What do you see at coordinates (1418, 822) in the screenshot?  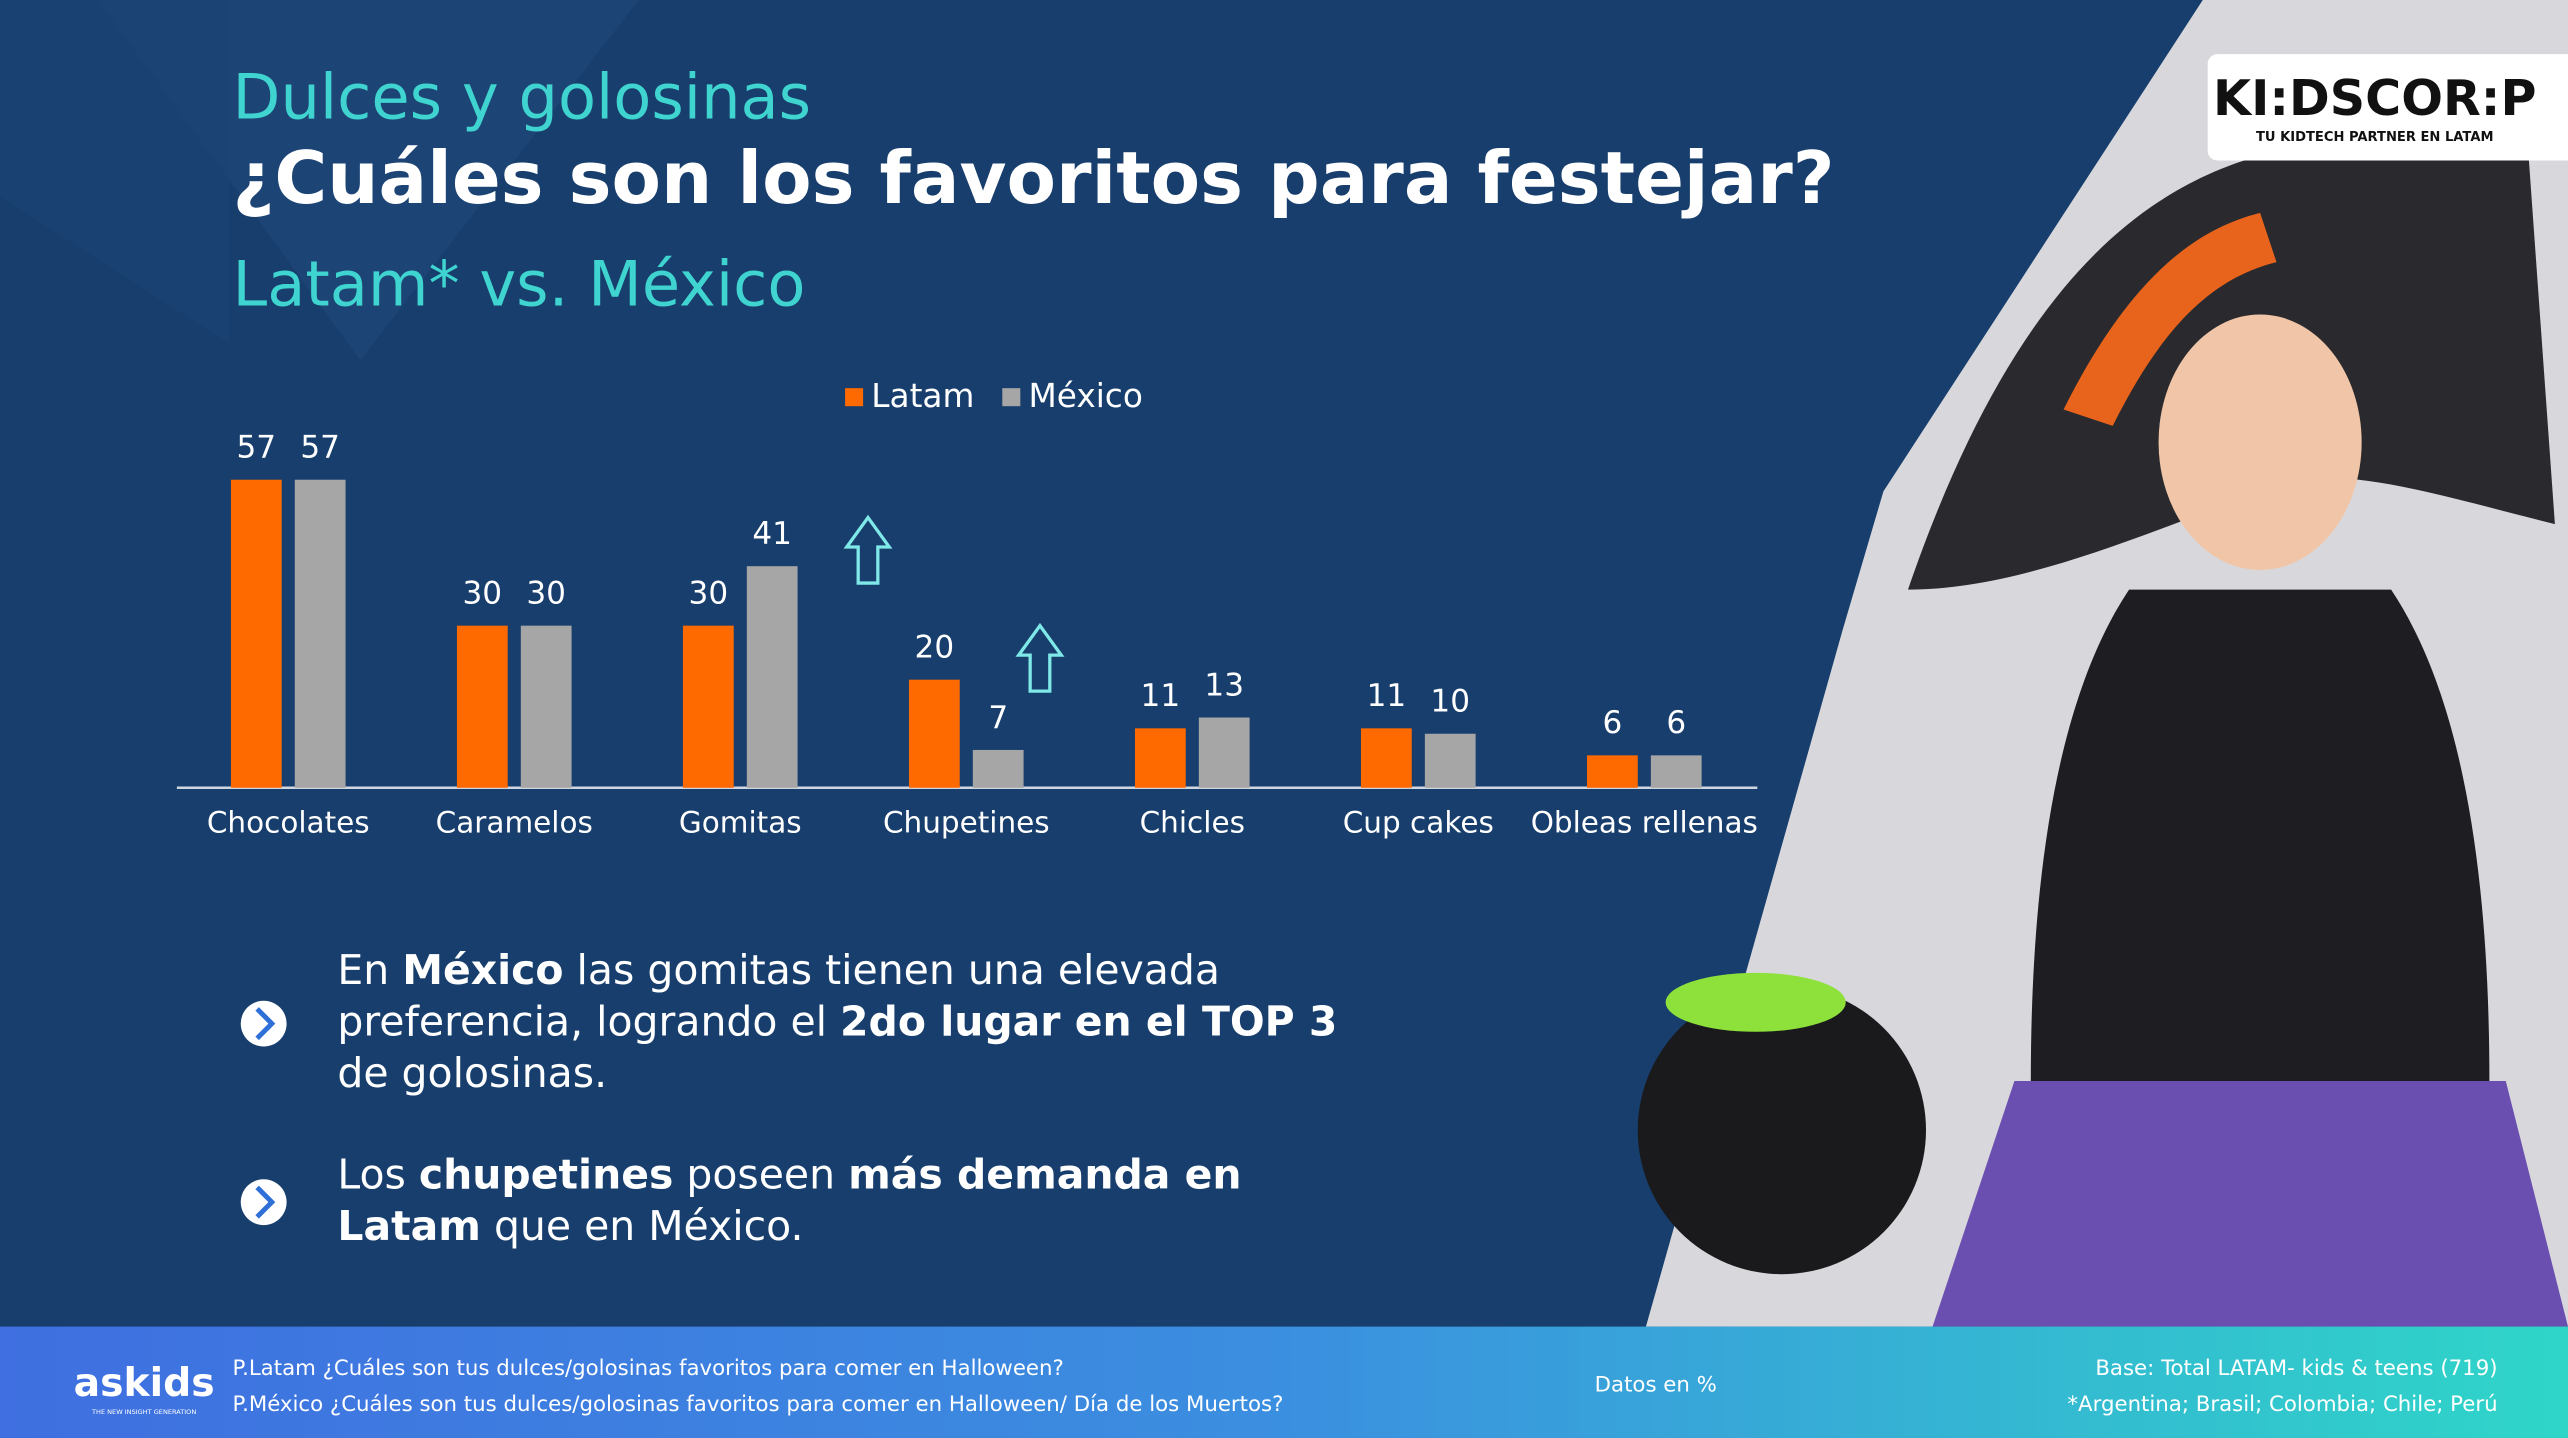 I see `x-tick-label: Cup cakes` at bounding box center [1418, 822].